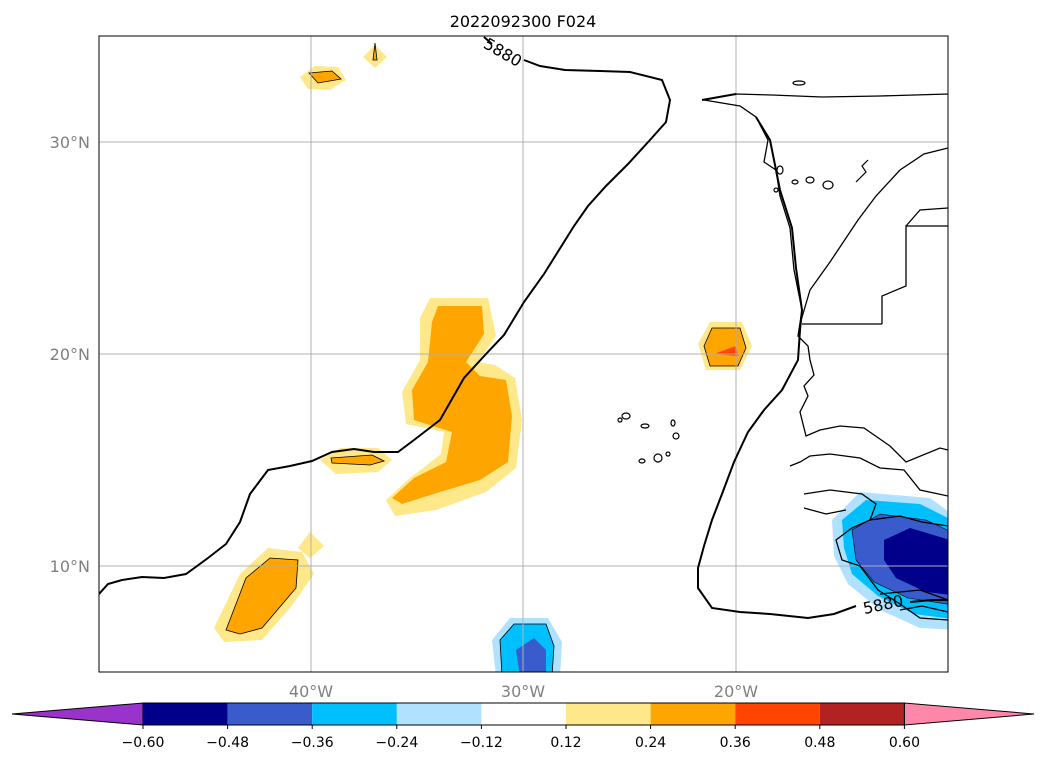 This screenshot has height=765, width=1047. I want to click on colorbar-tick-label: −0.60, so click(143, 743).